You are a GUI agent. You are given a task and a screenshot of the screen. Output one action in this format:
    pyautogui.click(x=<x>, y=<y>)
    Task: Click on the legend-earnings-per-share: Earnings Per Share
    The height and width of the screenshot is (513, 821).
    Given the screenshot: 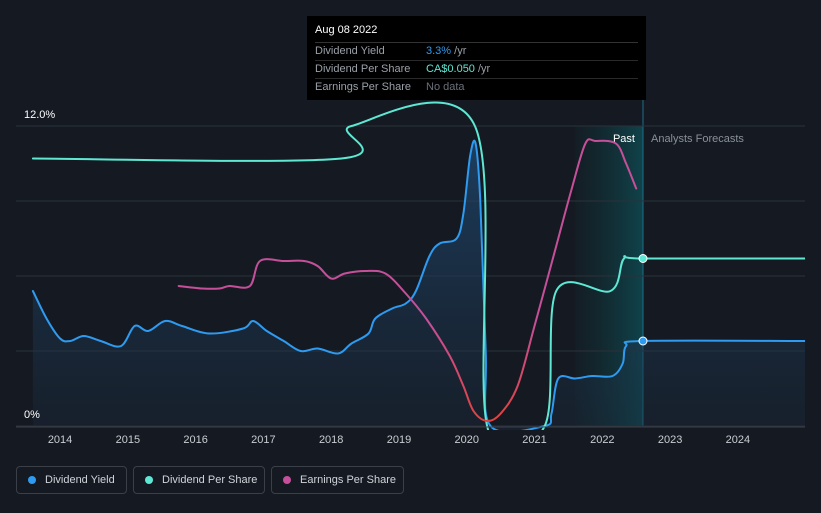 What is the action you would take?
    pyautogui.click(x=337, y=480)
    